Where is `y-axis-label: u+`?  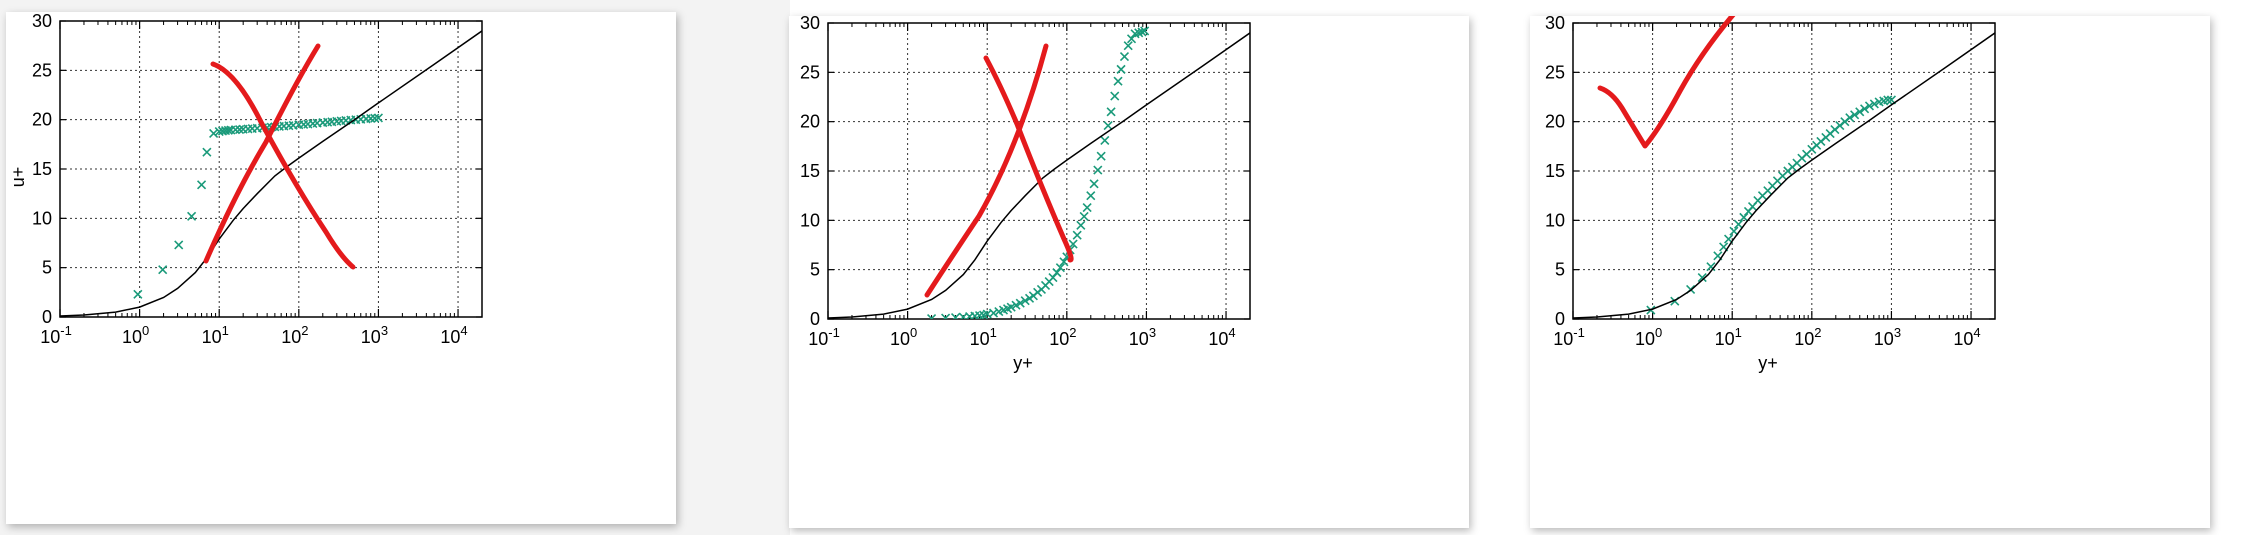 y-axis-label: u+ is located at coordinates (18, 177).